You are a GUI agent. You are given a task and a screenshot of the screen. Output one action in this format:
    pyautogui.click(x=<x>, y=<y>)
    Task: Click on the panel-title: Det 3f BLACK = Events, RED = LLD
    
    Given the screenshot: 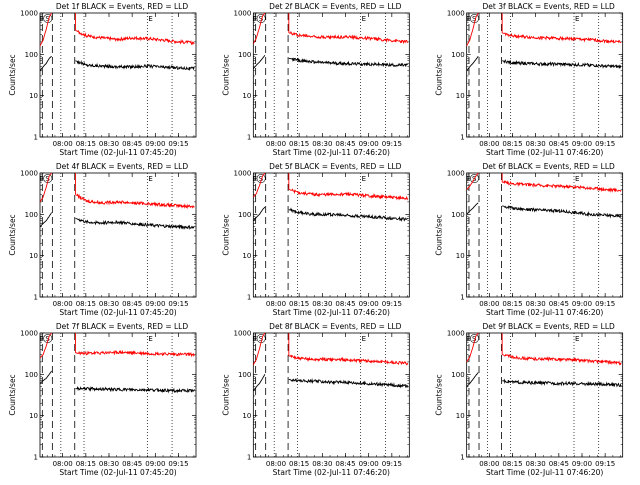 What is the action you would take?
    pyautogui.click(x=549, y=6)
    